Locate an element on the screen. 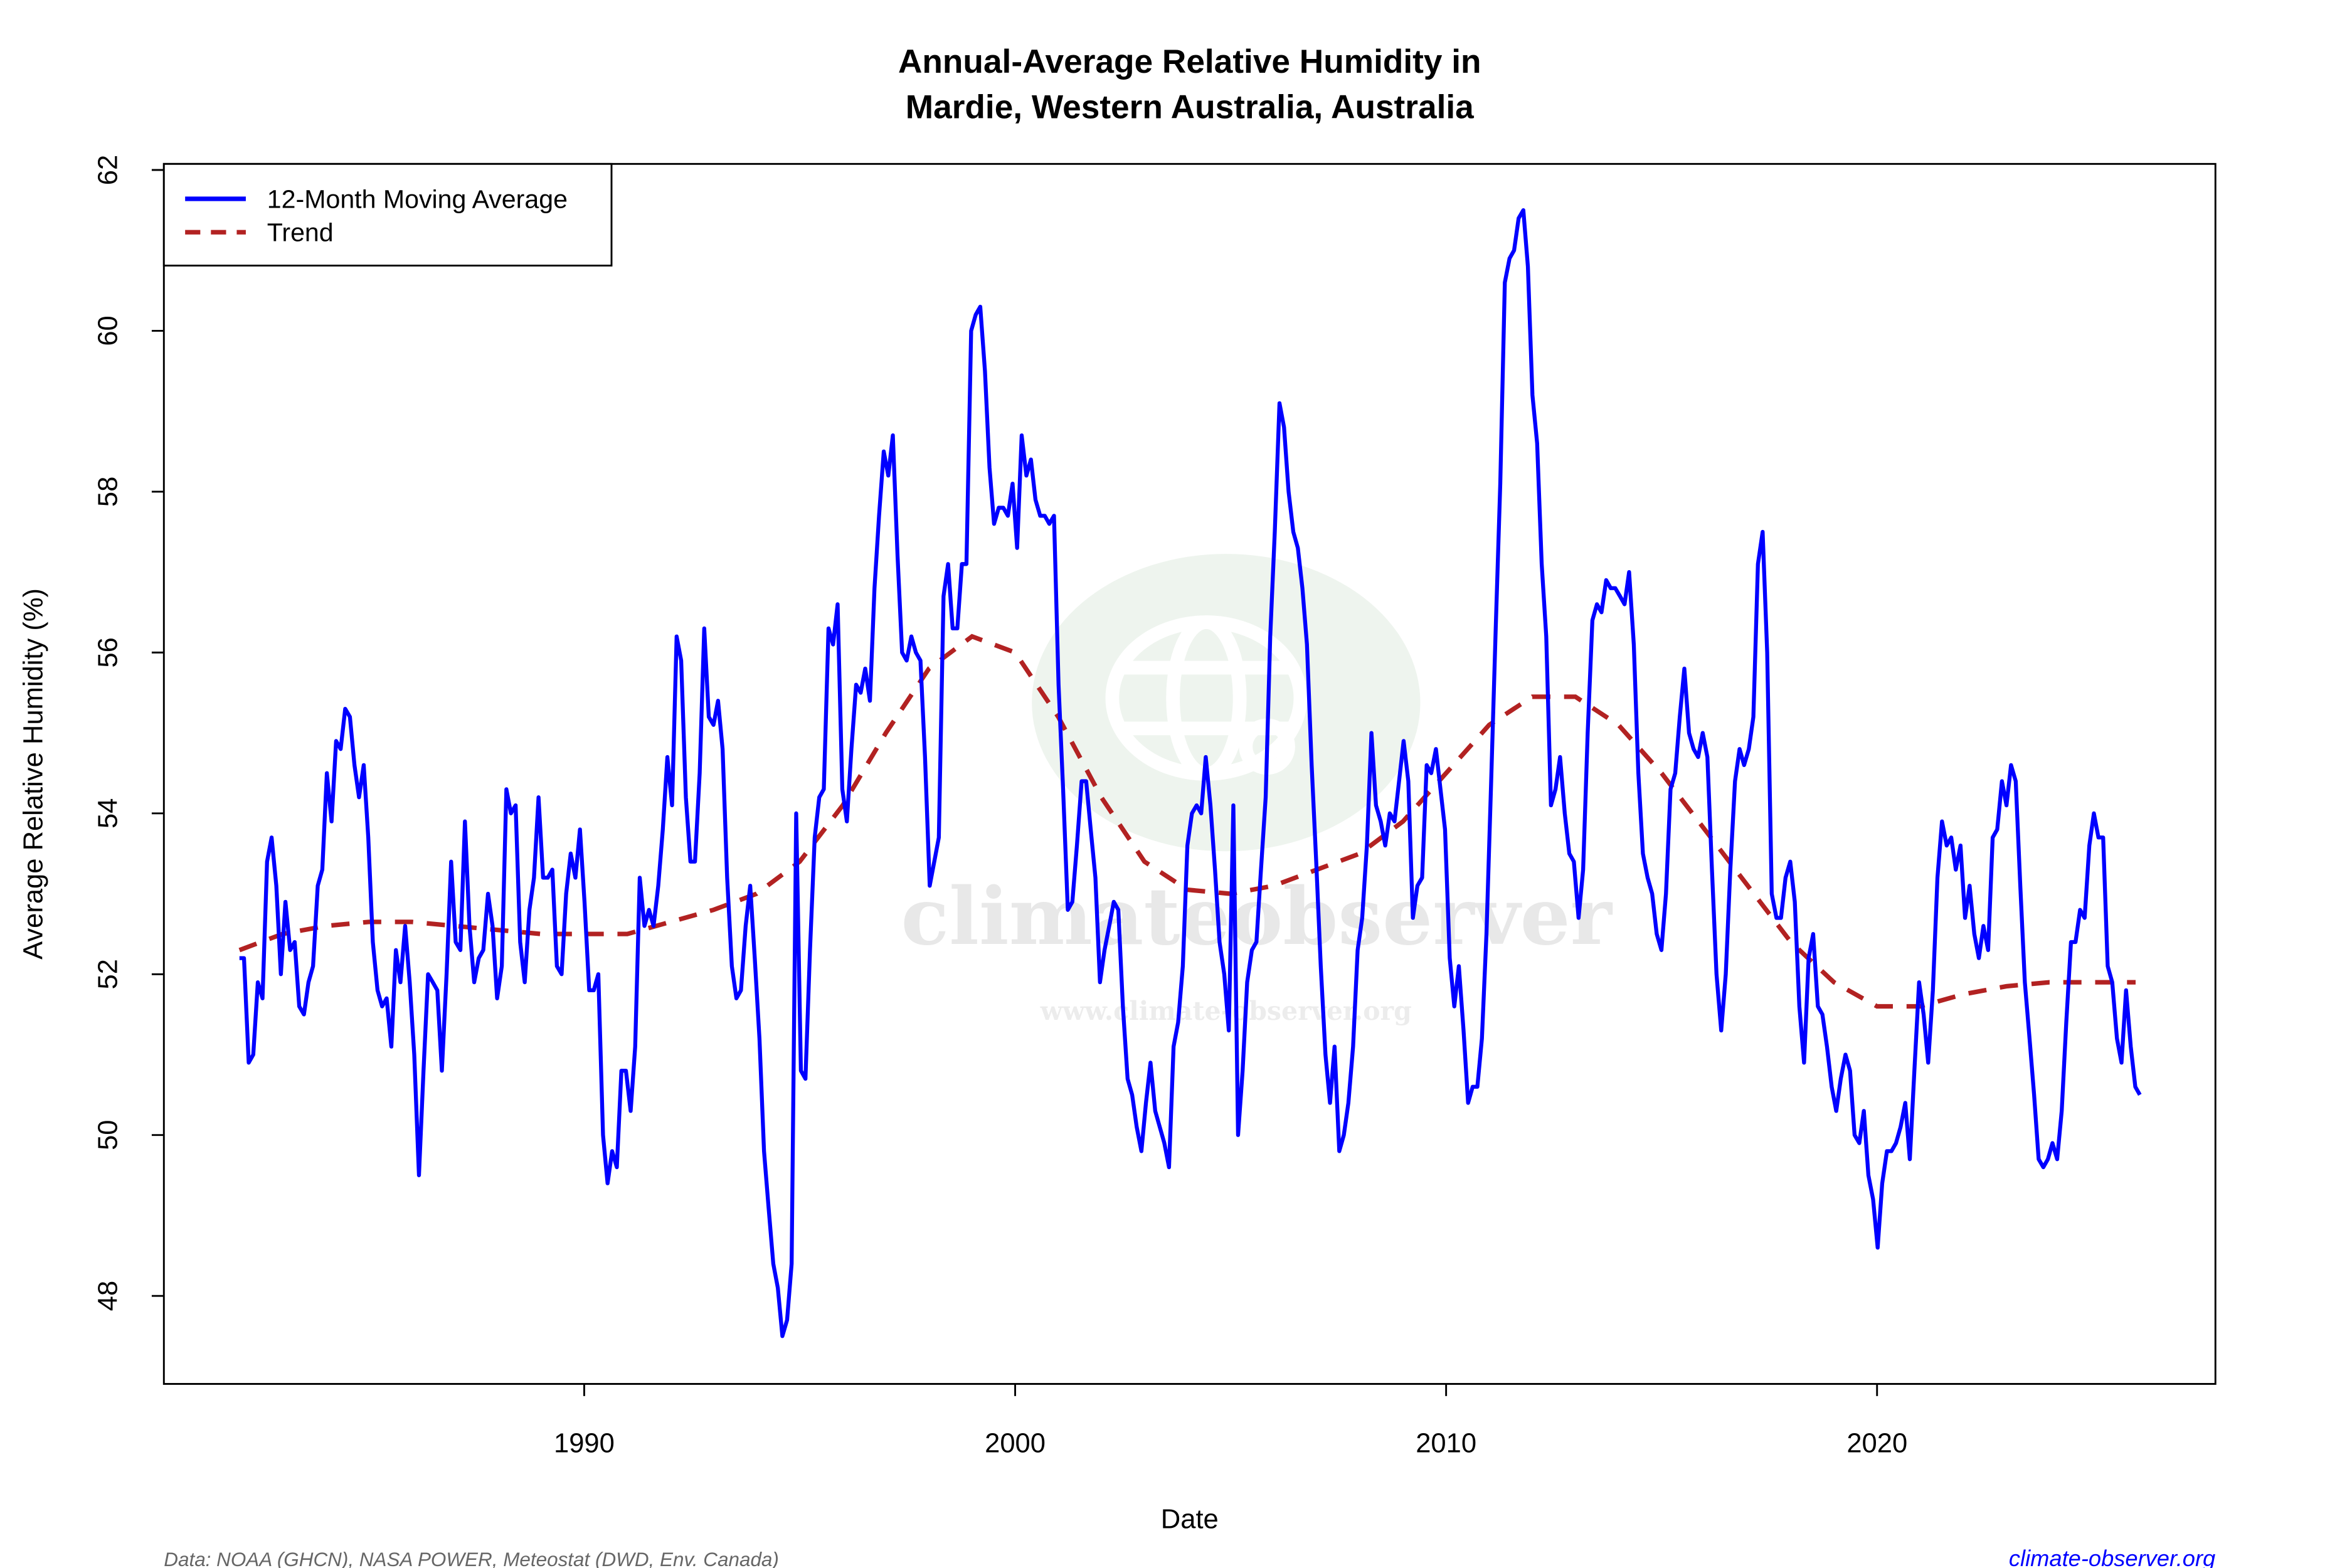 The width and height of the screenshot is (2352, 1568). legend-label-moving-average: 12-Month Moving Average is located at coordinates (417, 198).